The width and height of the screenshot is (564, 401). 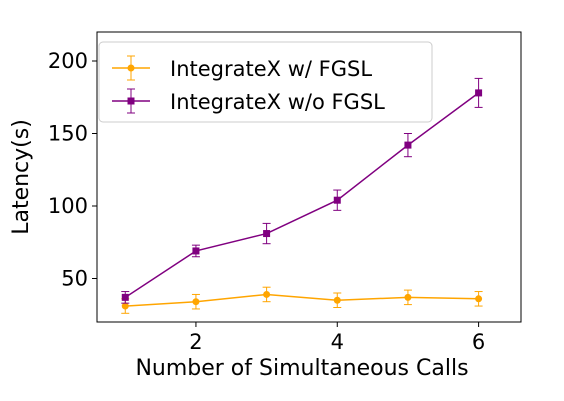 I want to click on y-tick-label: 50, so click(x=74, y=279).